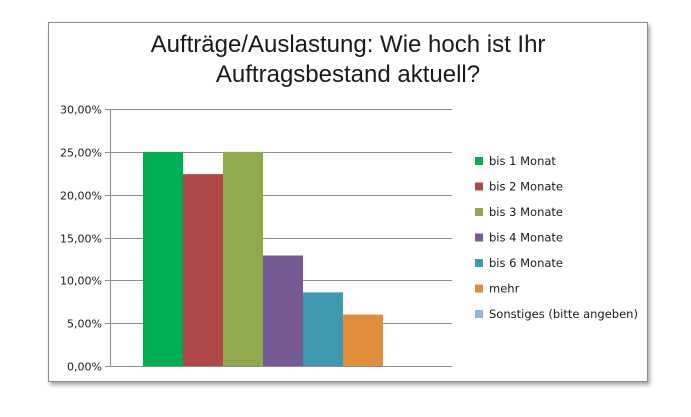 Image resolution: width=691 pixels, height=417 pixels. What do you see at coordinates (81, 281) in the screenshot?
I see `y-tick-label: 10,00%` at bounding box center [81, 281].